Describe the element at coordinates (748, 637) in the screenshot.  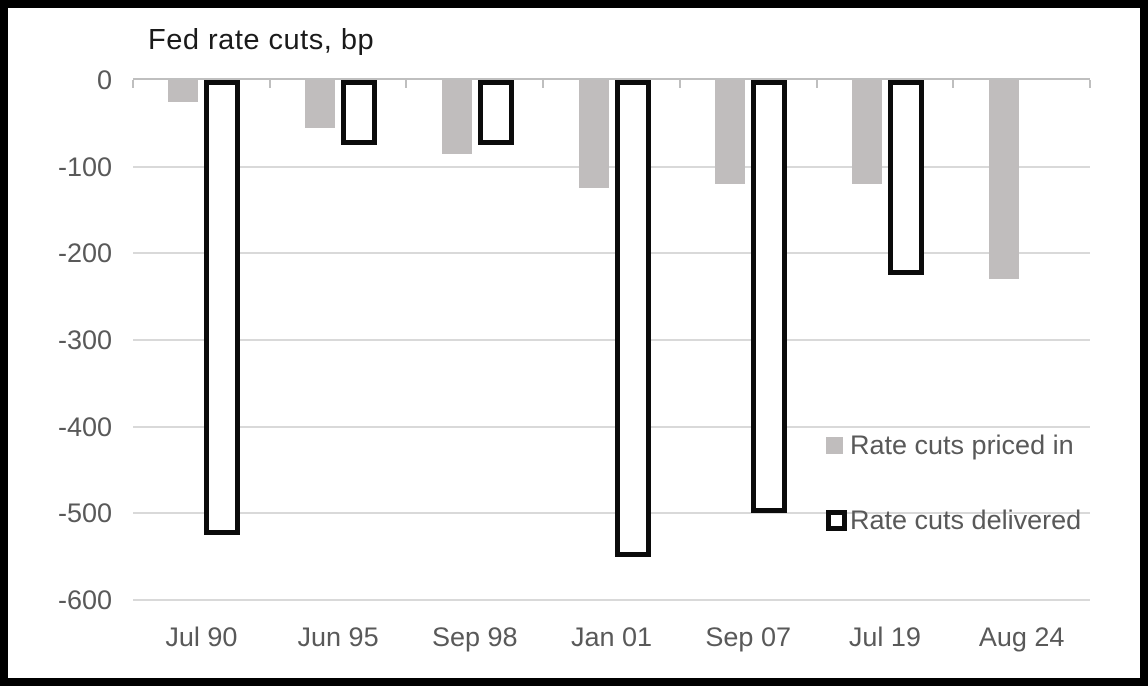
I see `x-axis-tick-label: Sep 07` at that location.